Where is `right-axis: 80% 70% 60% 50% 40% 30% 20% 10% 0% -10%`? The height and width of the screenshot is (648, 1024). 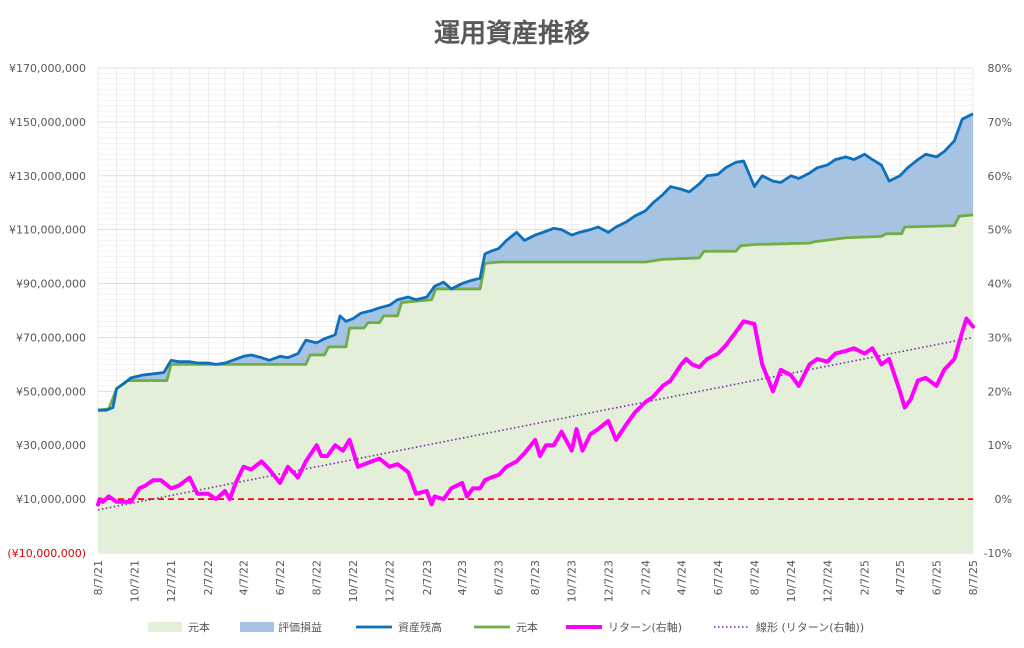
right-axis: 80% 70% 60% 50% 40% 30% 20% 10% 0% -10% is located at coordinates (998, 311).